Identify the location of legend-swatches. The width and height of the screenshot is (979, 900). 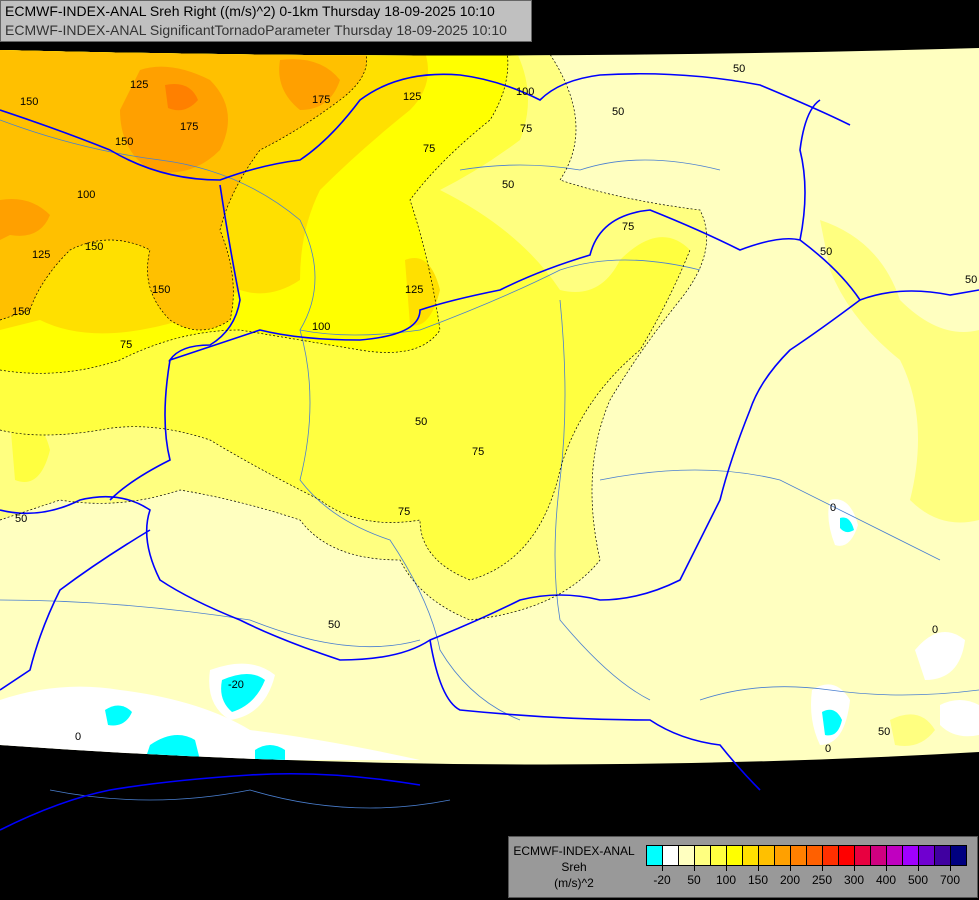
(806, 855).